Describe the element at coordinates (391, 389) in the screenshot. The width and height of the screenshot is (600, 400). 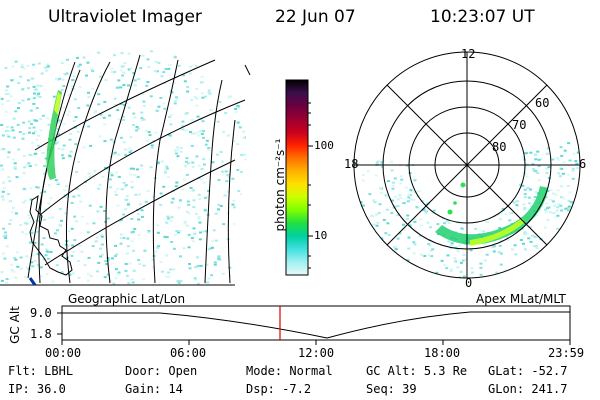
I see `status-seq: Seq: 39` at that location.